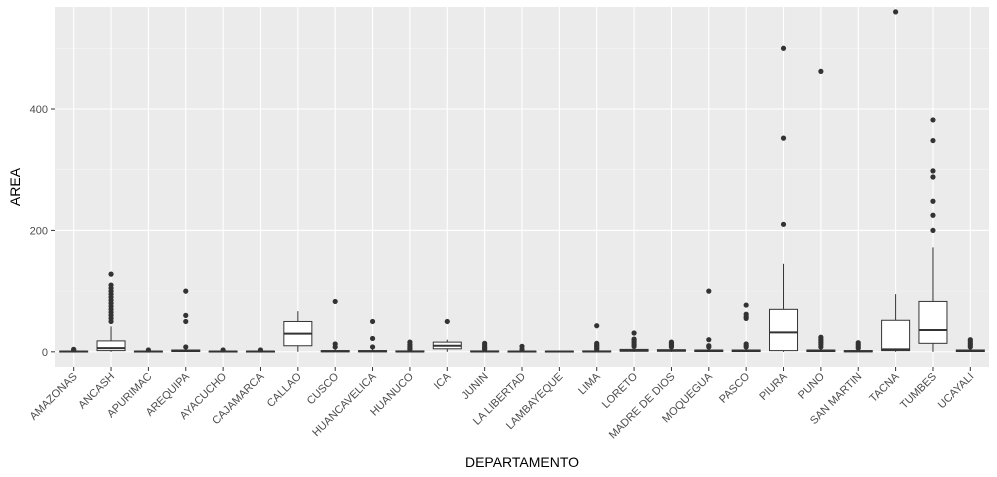 This screenshot has width=997, height=477. Describe the element at coordinates (896, 180) in the screenshot. I see `box-tacna` at that location.